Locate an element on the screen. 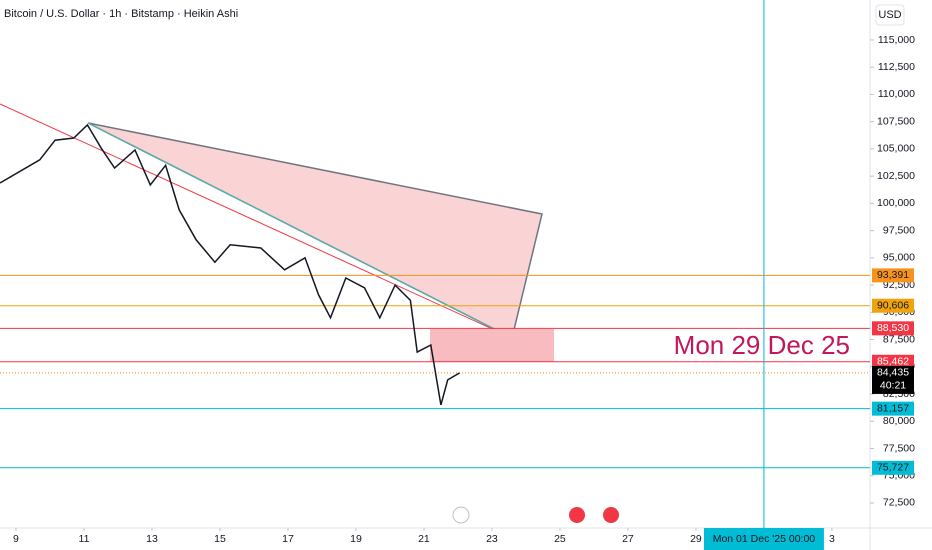 Image resolution: width=932 pixels, height=550 pixels. y-tick-label: 100,000 is located at coordinates (896, 203).